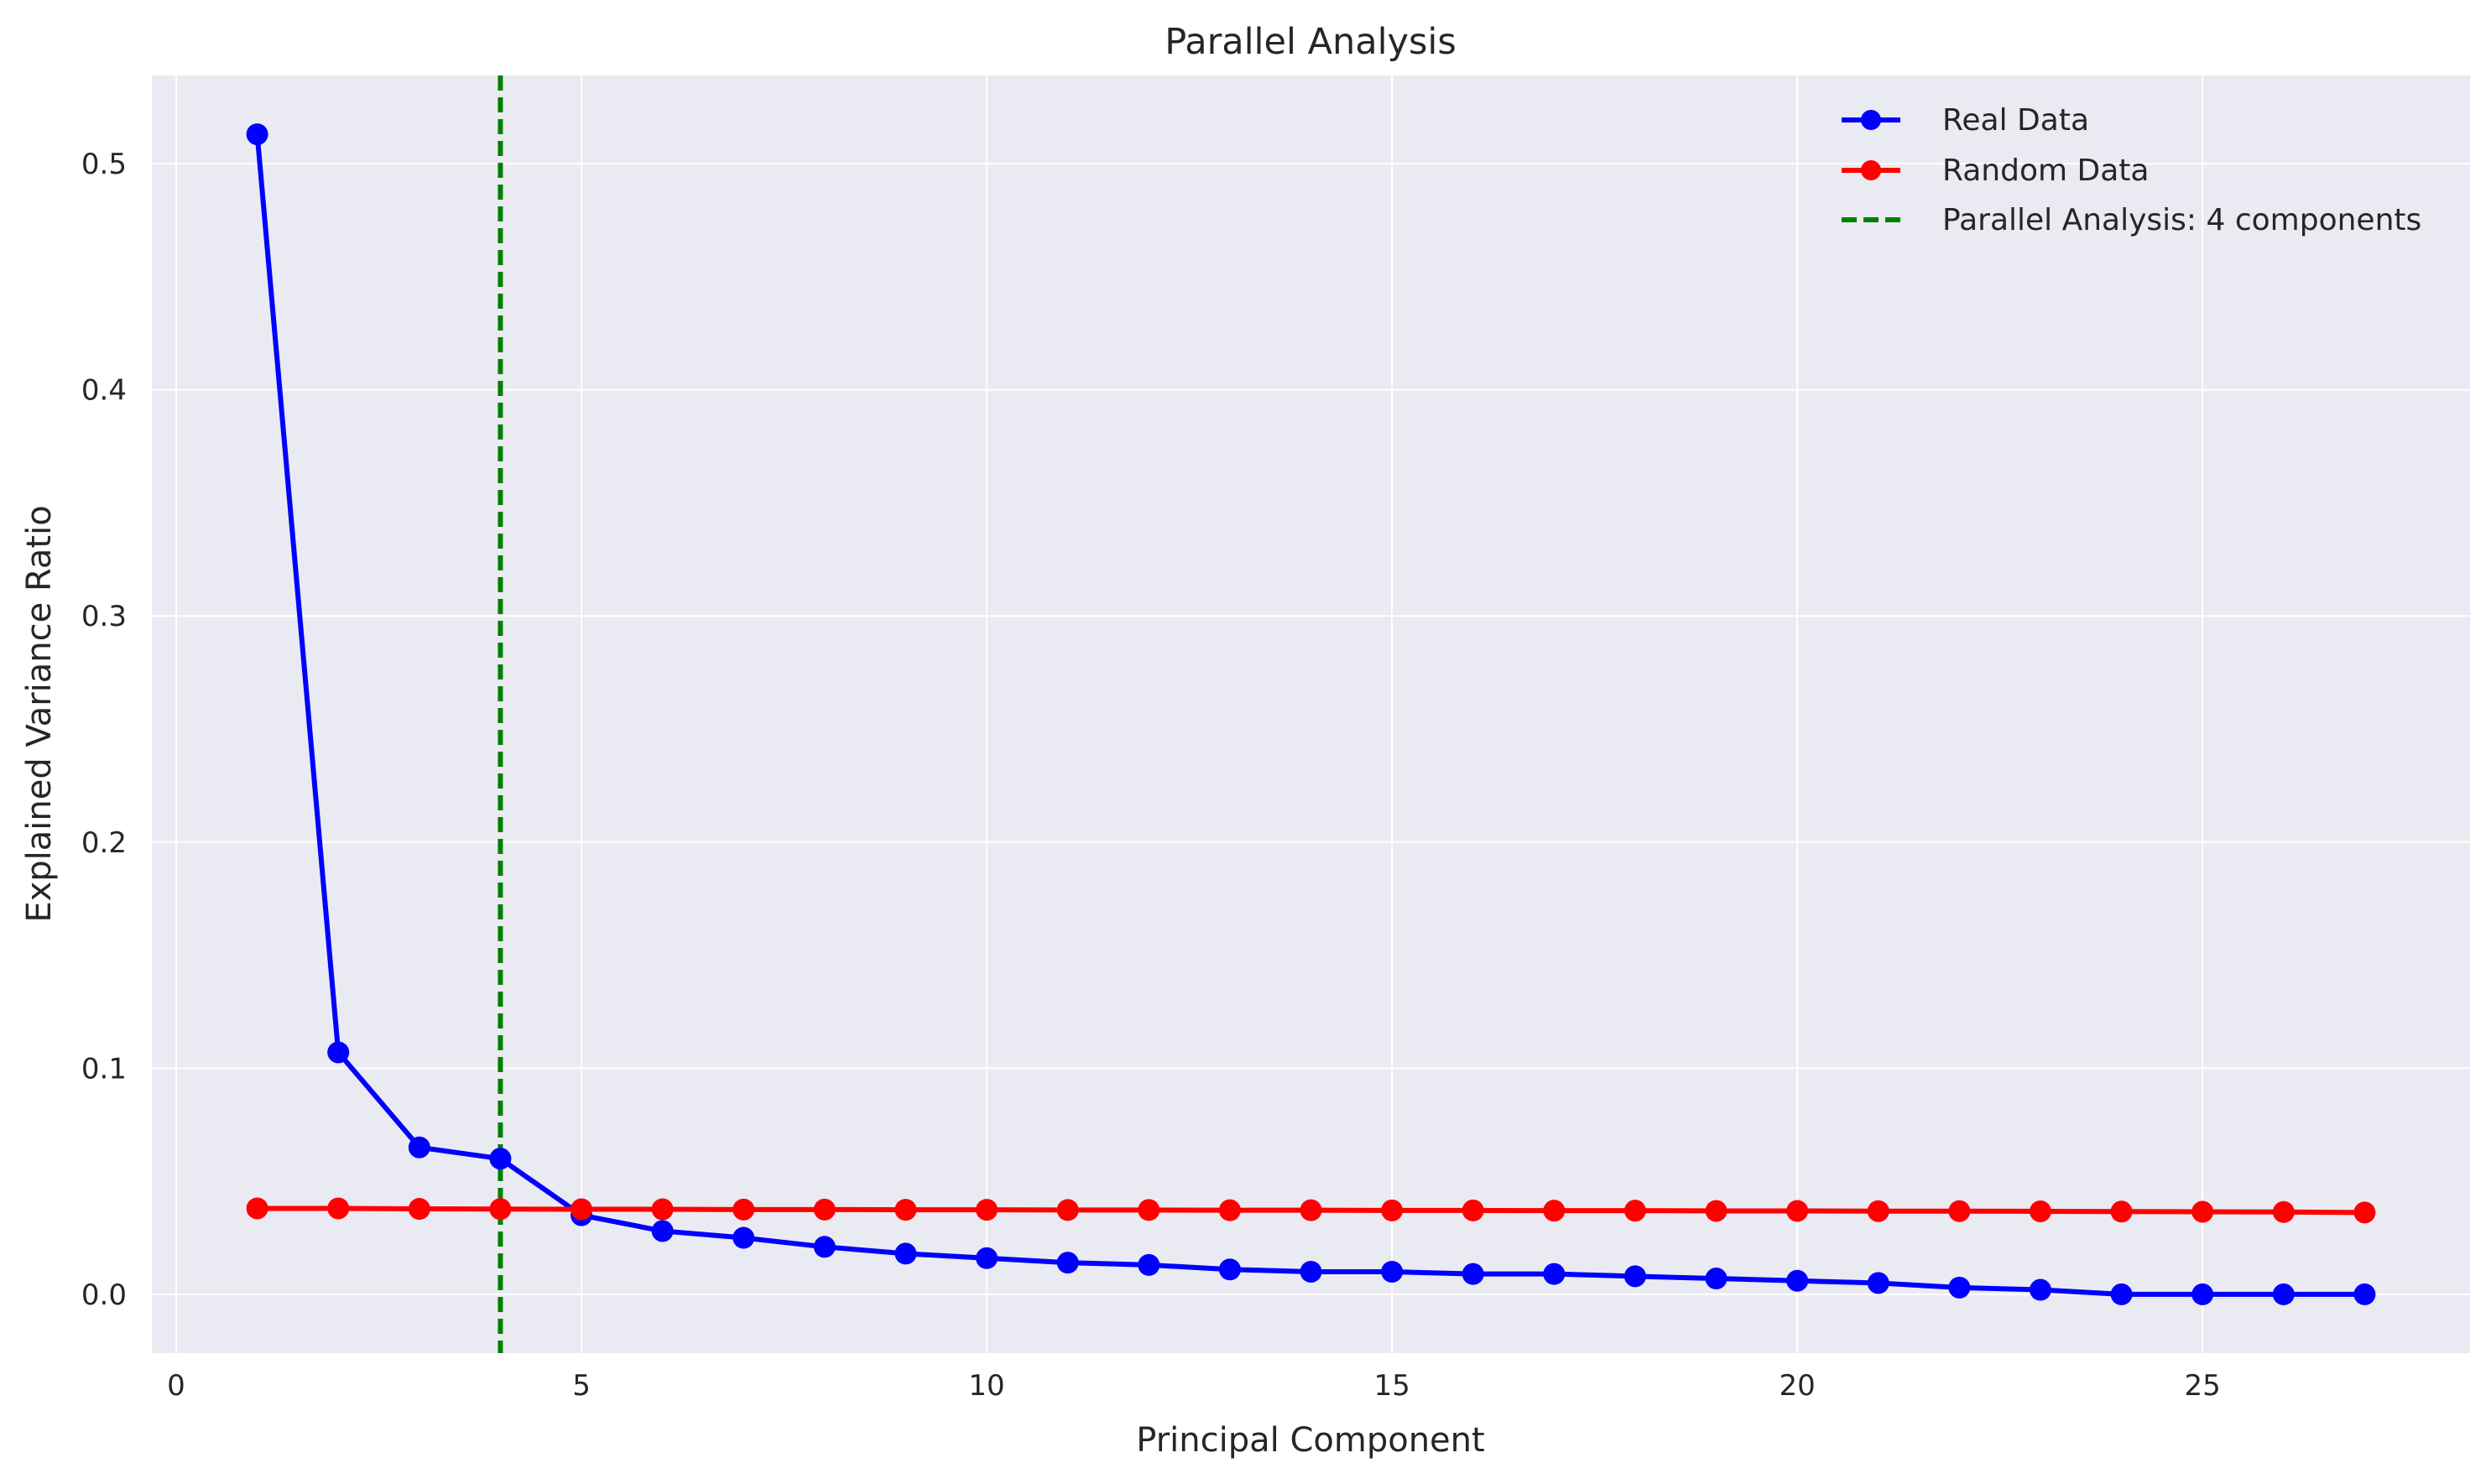 The width and height of the screenshot is (2491, 1484). I want to click on x-axis-label: Principal Component, so click(1310, 1440).